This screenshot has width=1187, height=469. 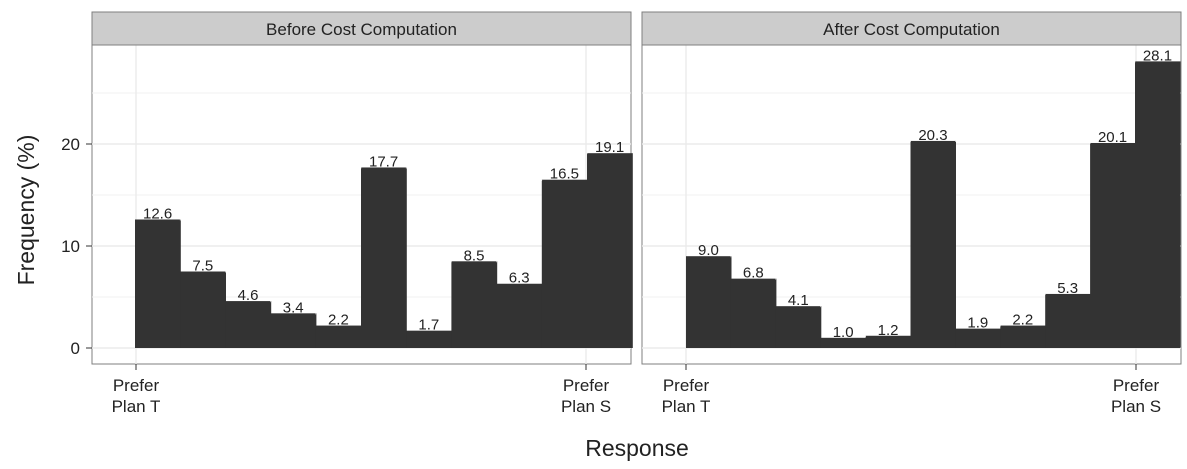 What do you see at coordinates (564, 174) in the screenshot?
I see `panel-1-value-label: 16.5` at bounding box center [564, 174].